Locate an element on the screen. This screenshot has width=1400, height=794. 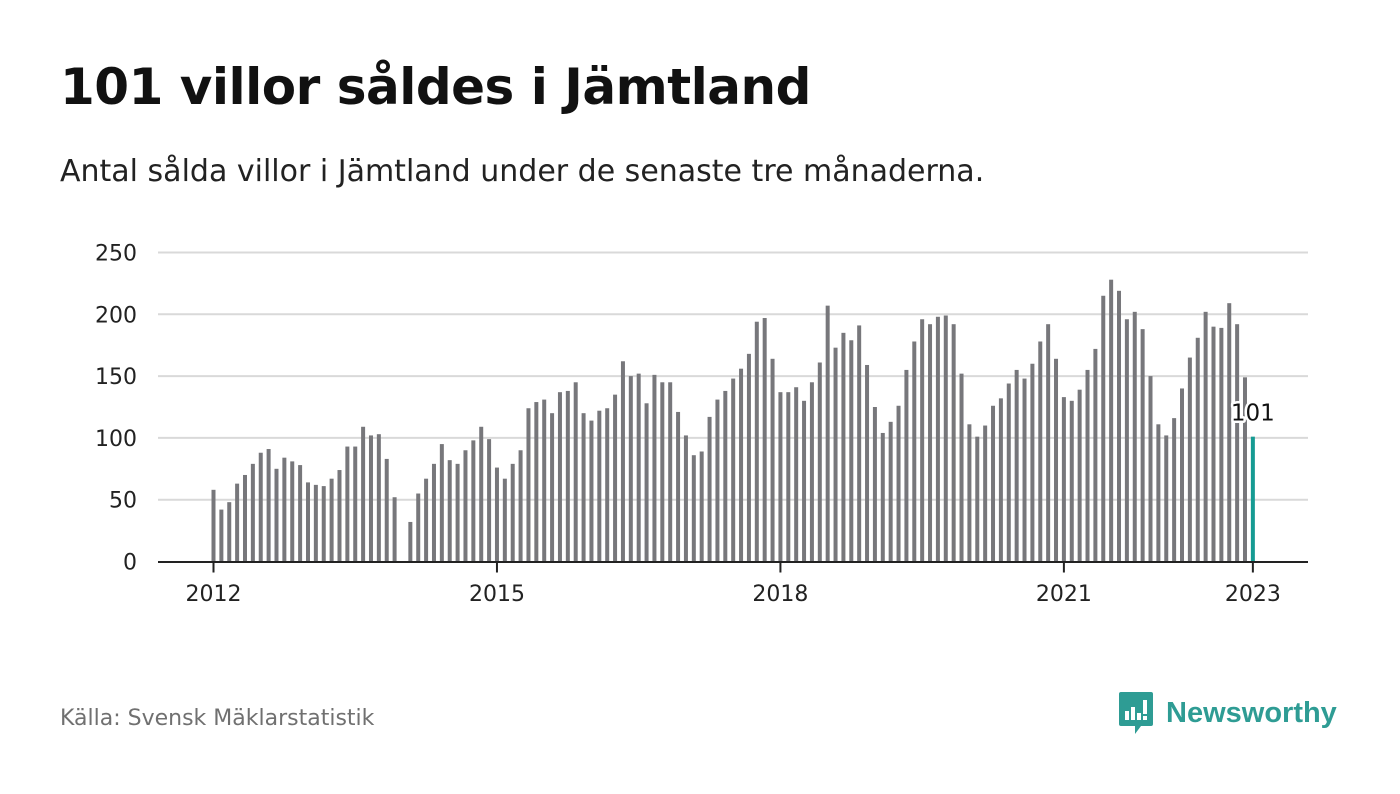
source-note: Källa: Svensk Mäklarstatistik is located at coordinates (217, 718).